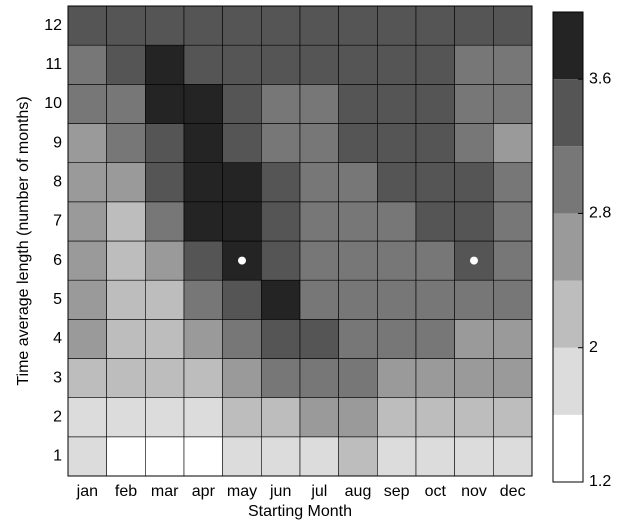  What do you see at coordinates (57, 416) in the screenshot?
I see `y-tick-label: 2` at bounding box center [57, 416].